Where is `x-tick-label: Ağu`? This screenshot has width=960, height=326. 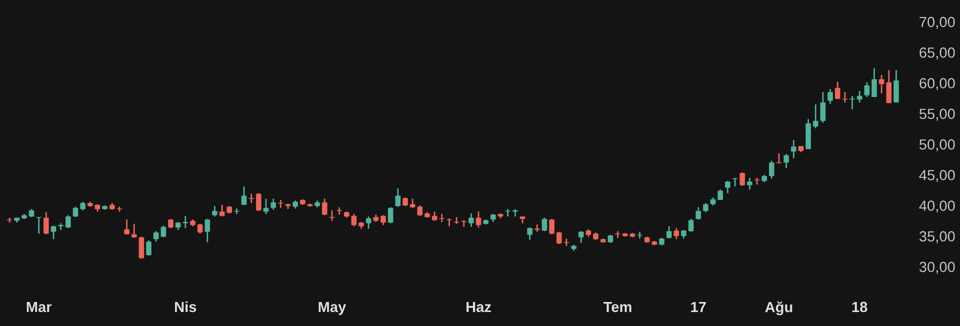 x-tick-label: Ağu is located at coordinates (778, 308).